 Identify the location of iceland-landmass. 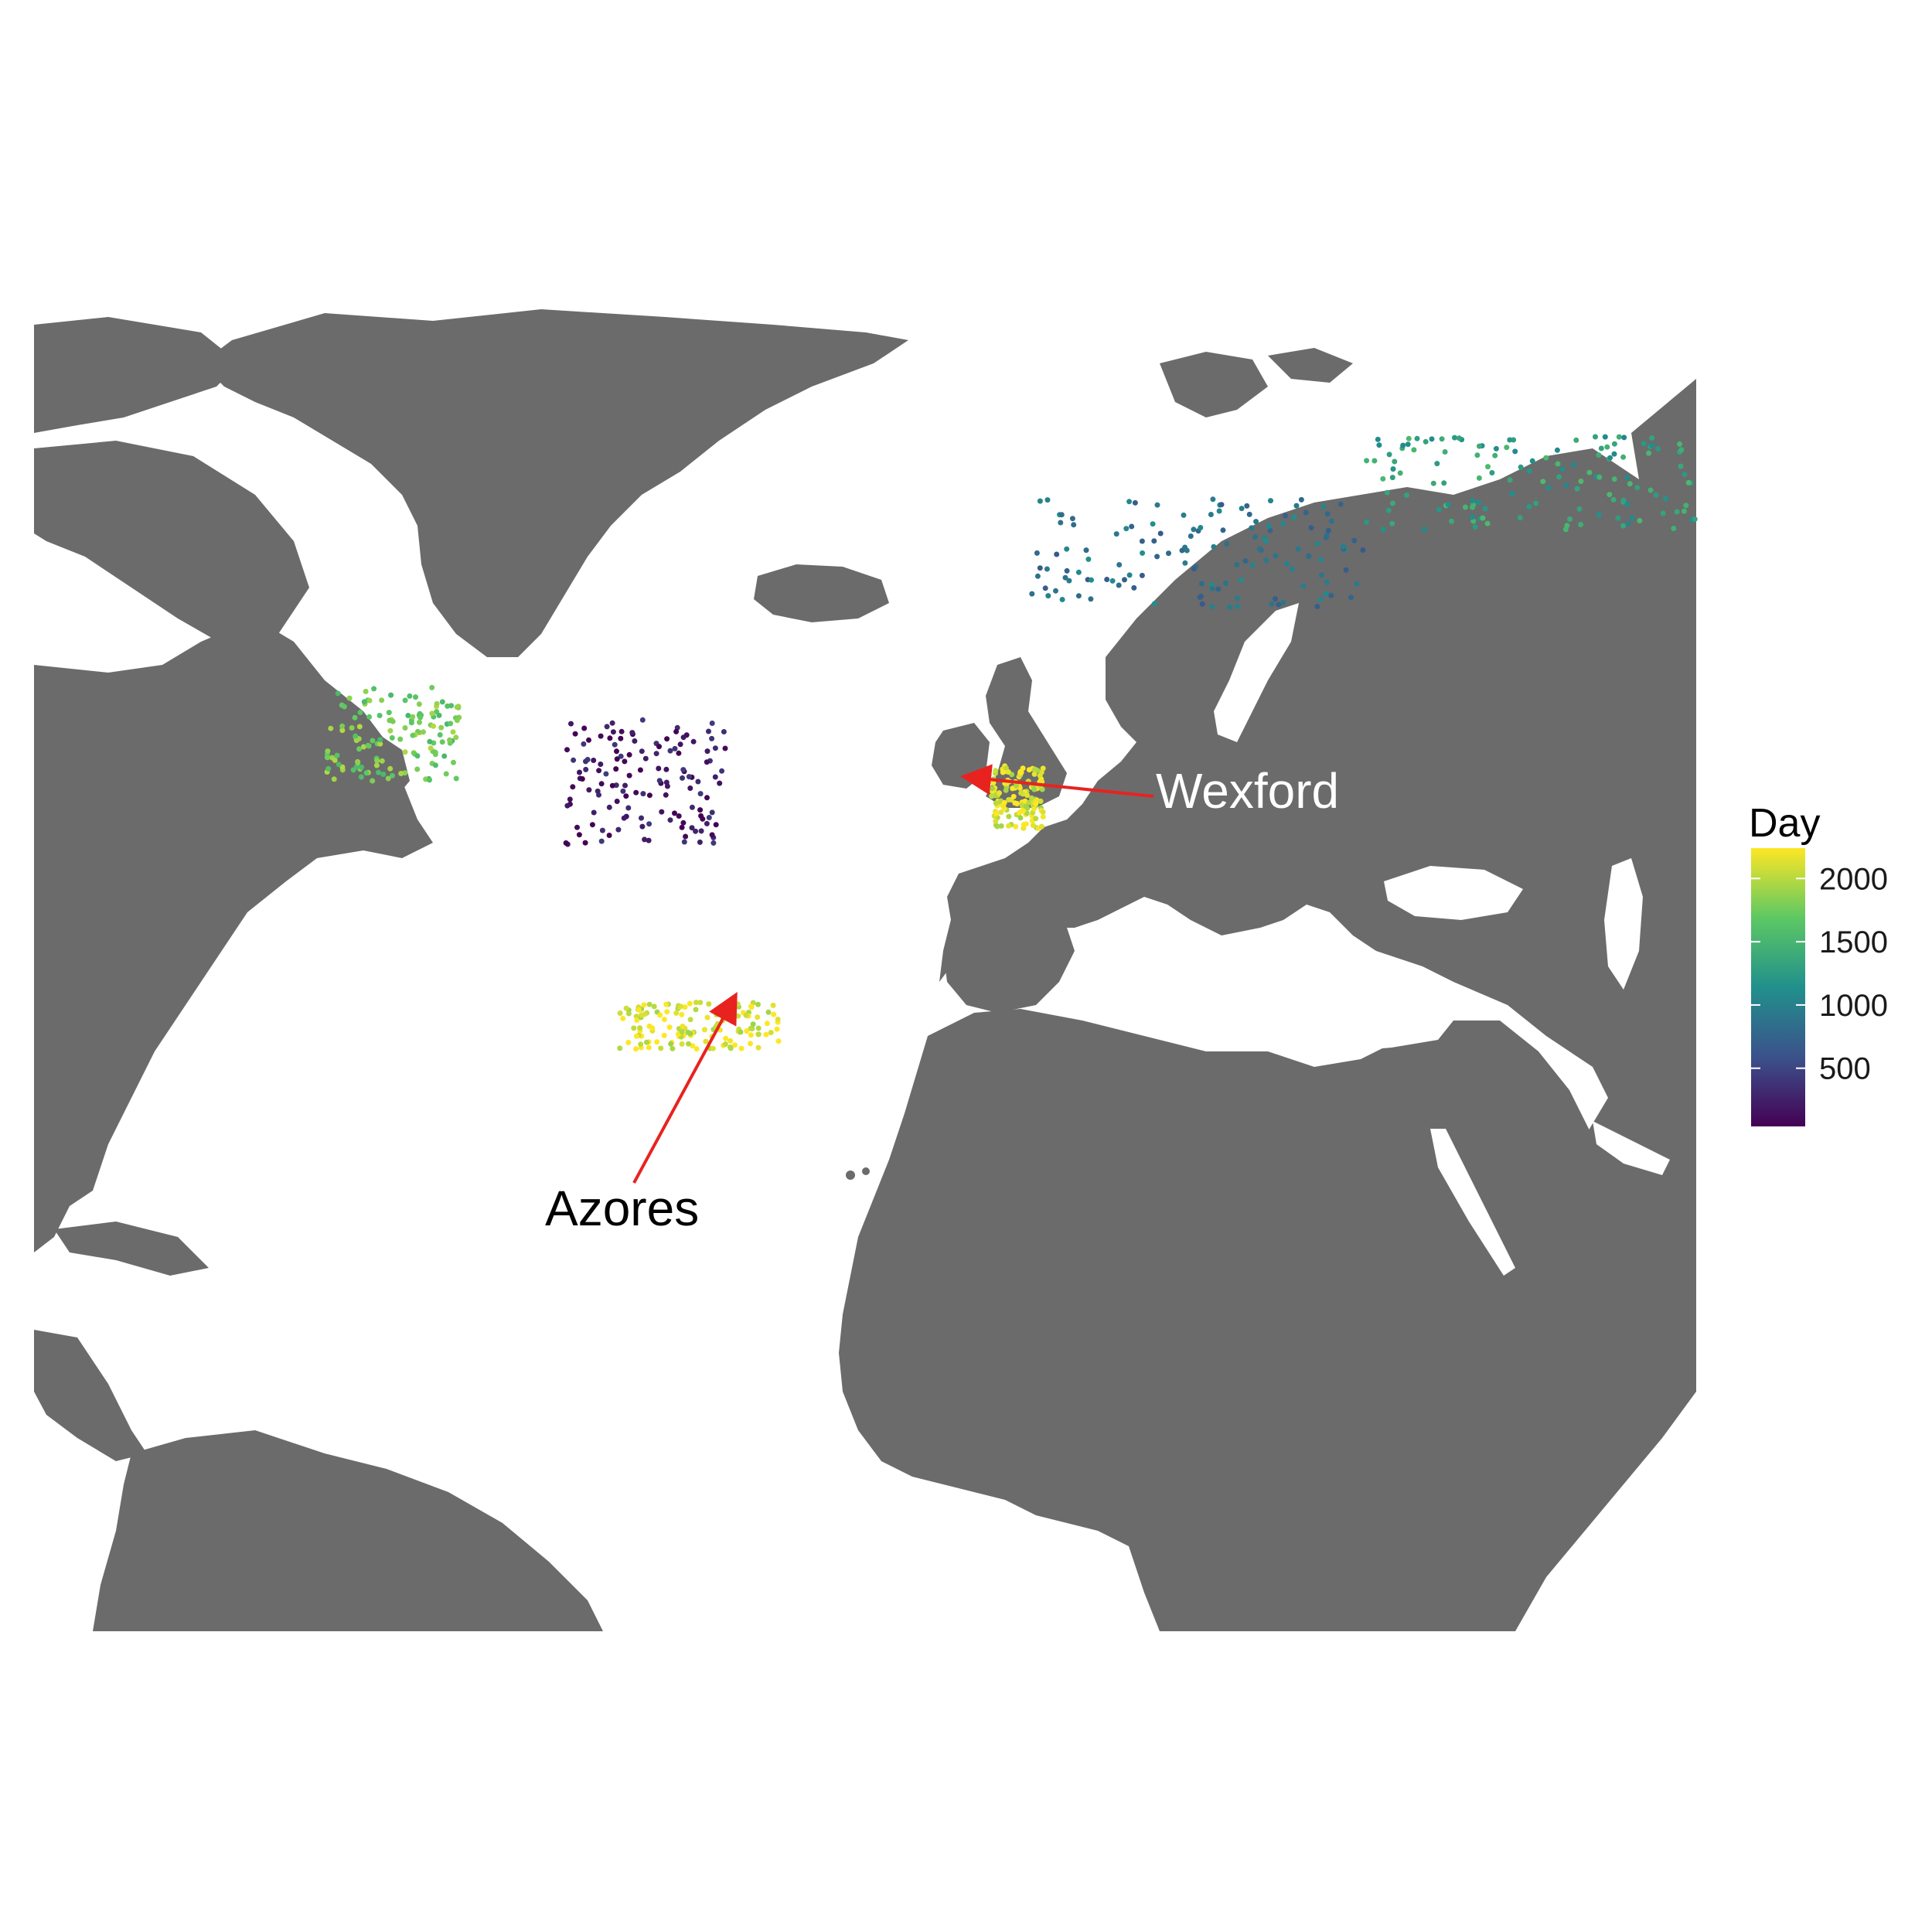
(821, 593).